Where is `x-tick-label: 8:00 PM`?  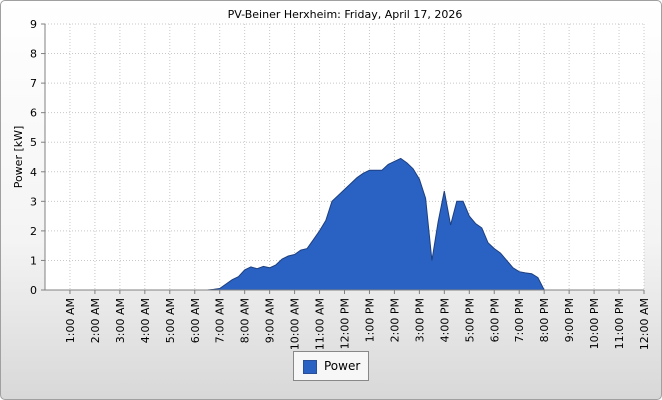 x-tick-label: 8:00 PM is located at coordinates (544, 320).